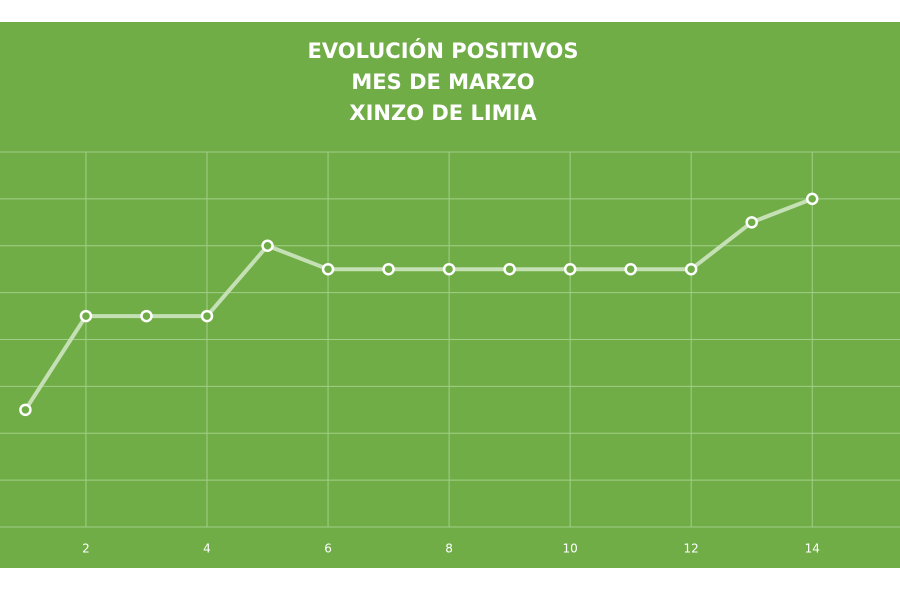  What do you see at coordinates (443, 50) in the screenshot?
I see `chart-title: EVOLUCIÓN POSITIVOS` at bounding box center [443, 50].